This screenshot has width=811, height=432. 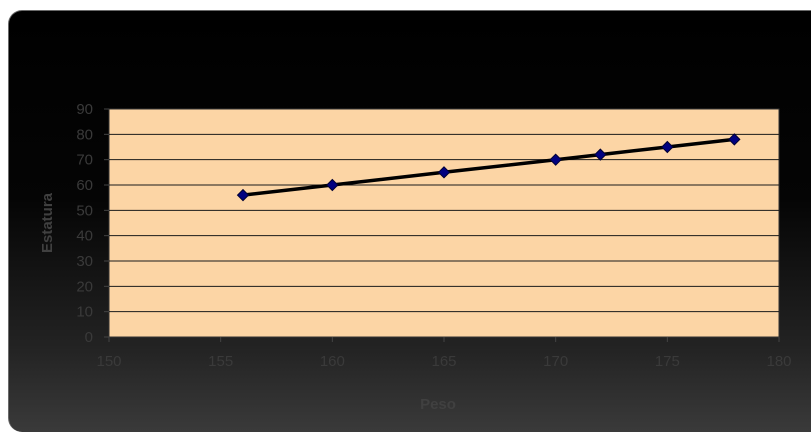 What do you see at coordinates (220, 361) in the screenshot?
I see `x-tick-label: 155` at bounding box center [220, 361].